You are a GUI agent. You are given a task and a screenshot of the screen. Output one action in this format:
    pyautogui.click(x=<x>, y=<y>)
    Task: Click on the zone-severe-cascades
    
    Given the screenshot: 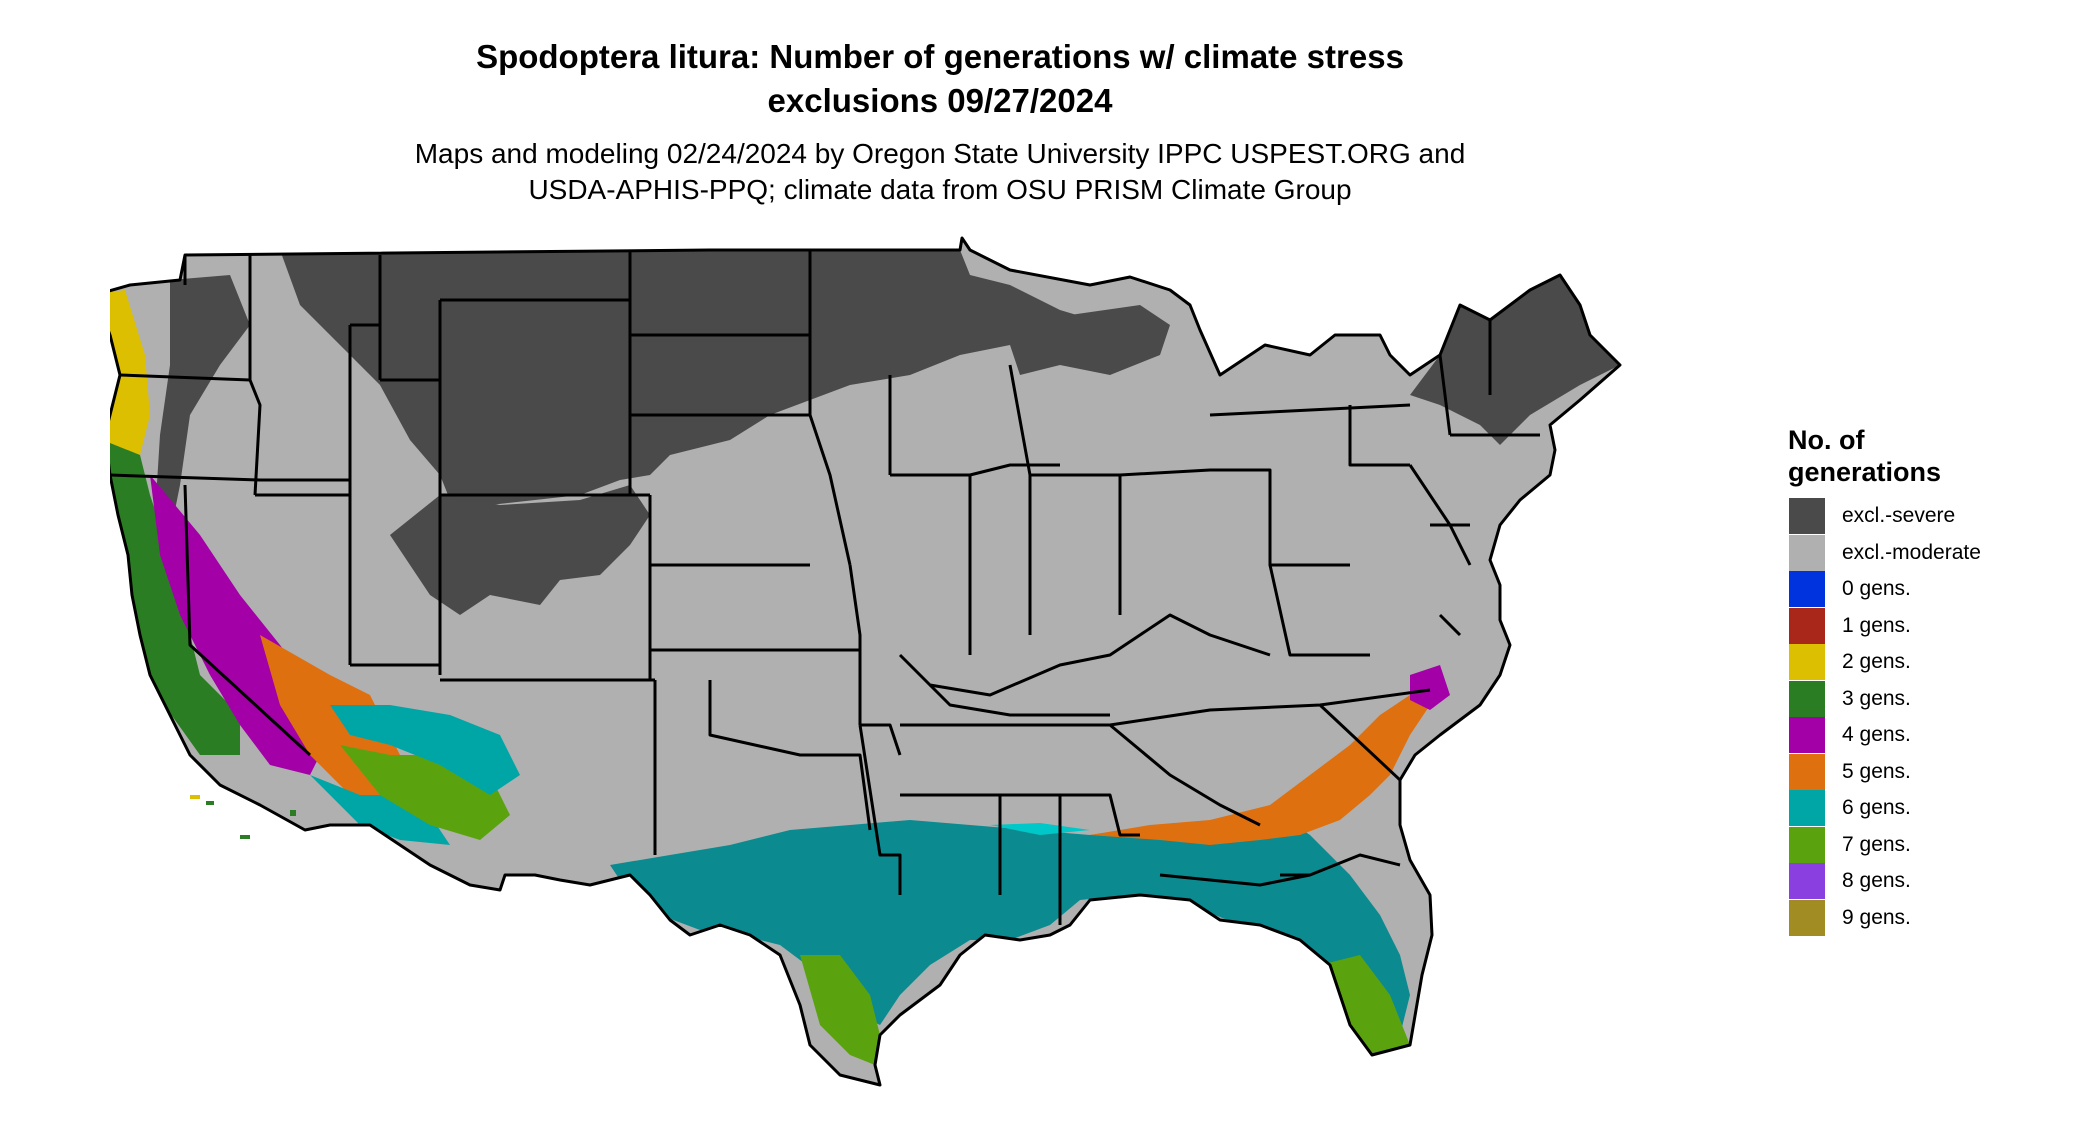 What is the action you would take?
    pyautogui.click(x=202, y=405)
    